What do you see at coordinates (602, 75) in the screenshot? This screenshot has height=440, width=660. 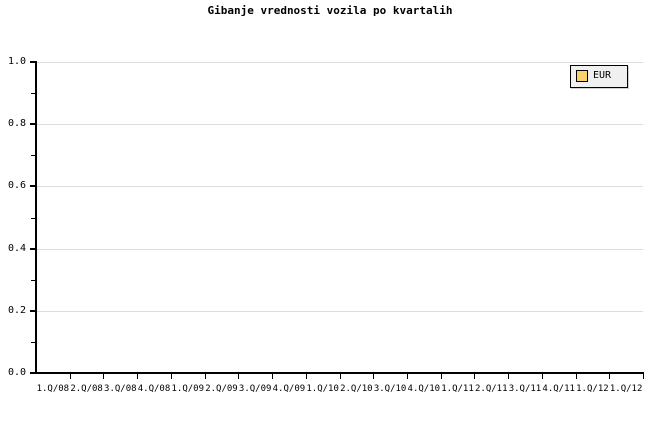 I see `legend-label: EUR` at bounding box center [602, 75].